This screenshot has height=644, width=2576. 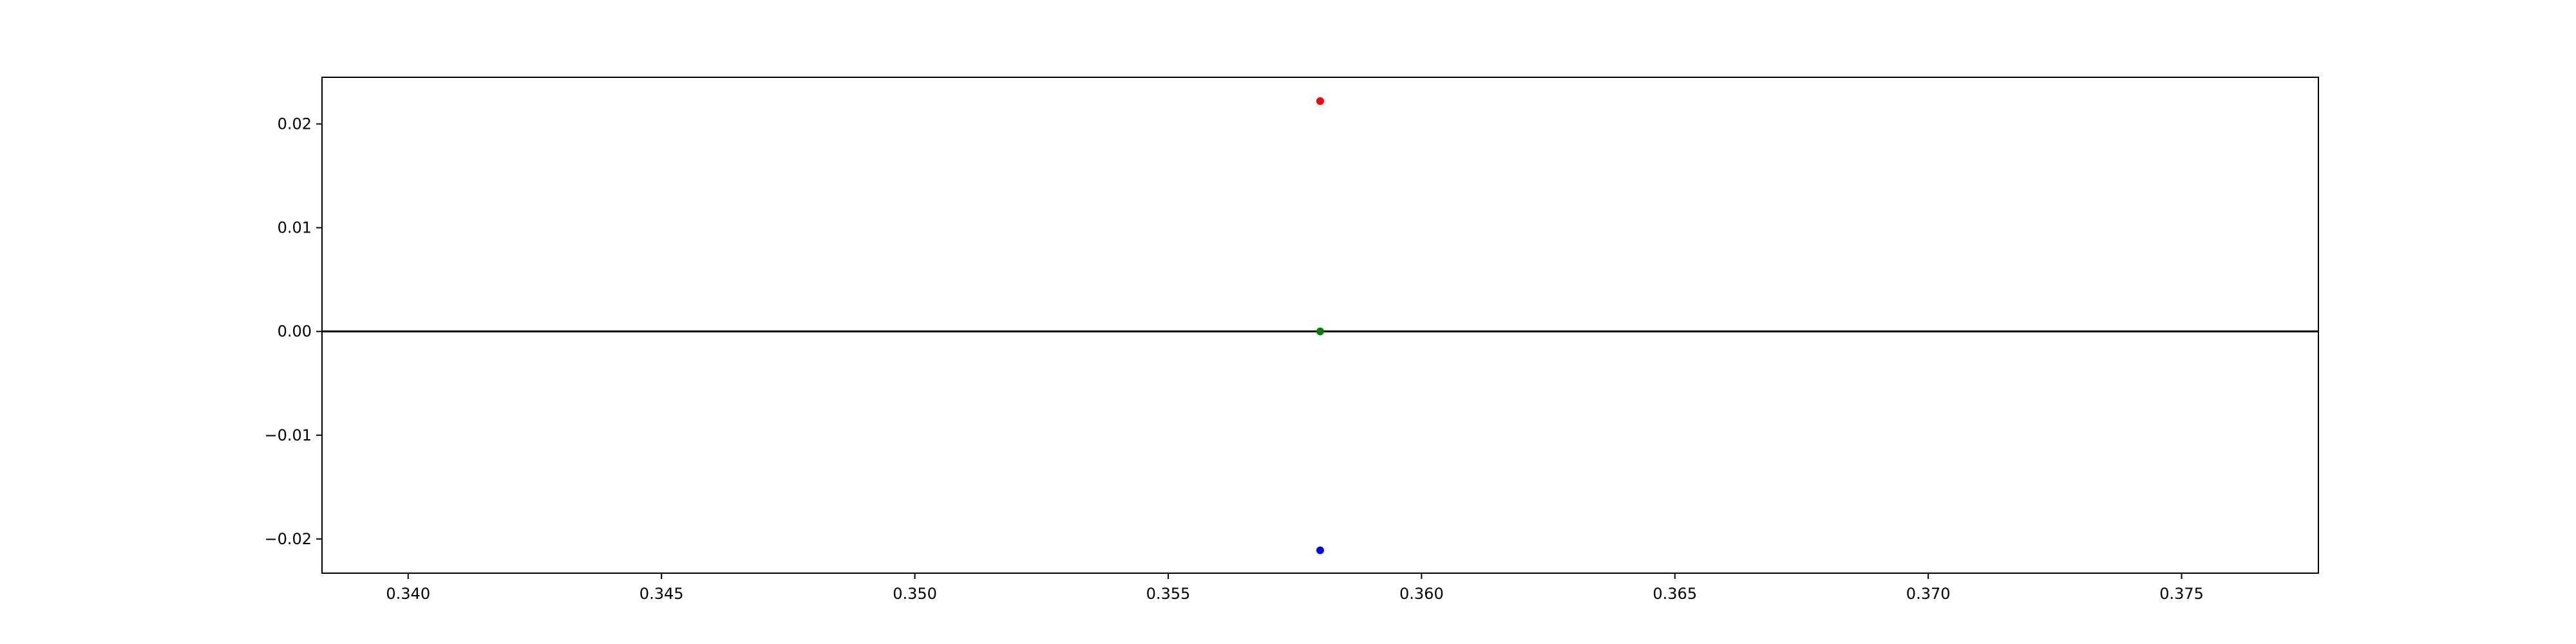 I want to click on y-tick-label: 0.01, so click(x=295, y=228).